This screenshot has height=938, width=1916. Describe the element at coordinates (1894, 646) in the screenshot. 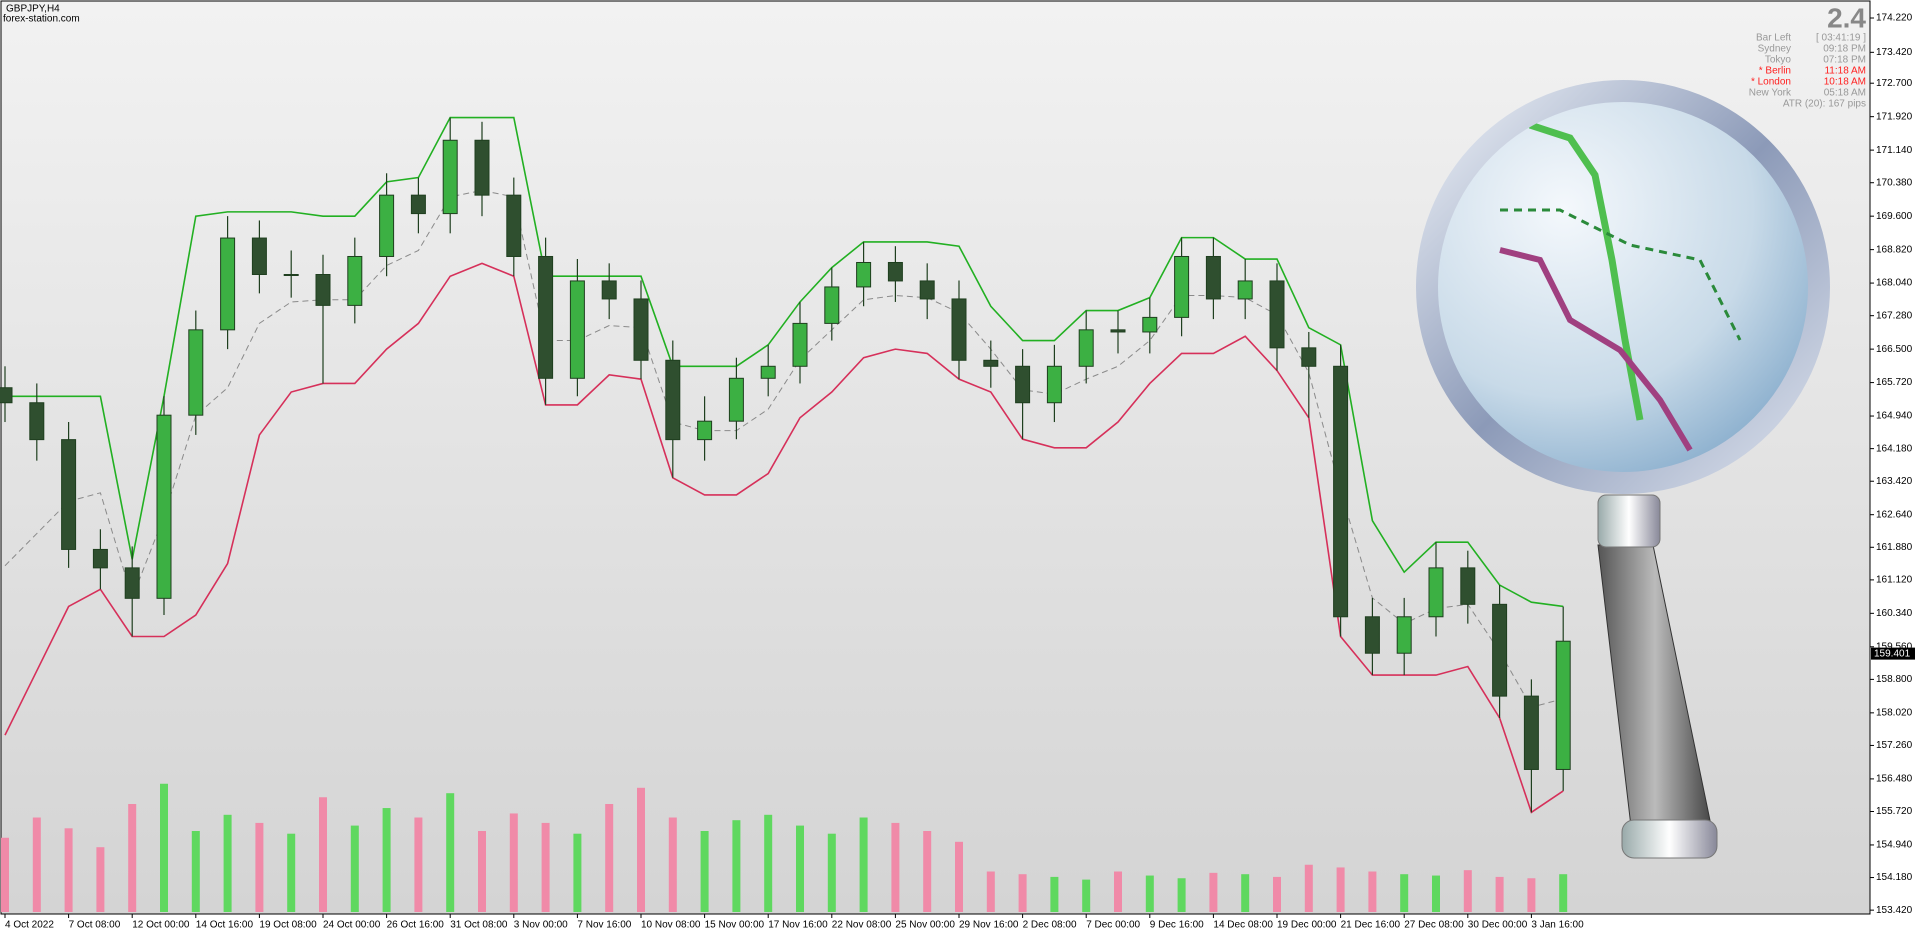

I see `y-tick-label: 159.560` at that location.